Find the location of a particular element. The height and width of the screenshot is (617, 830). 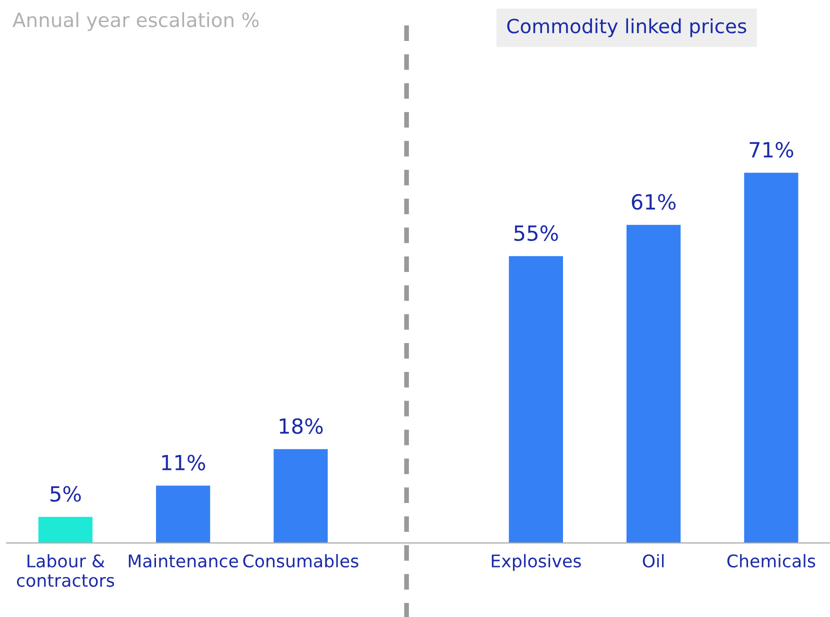

data-label: 55% is located at coordinates (536, 233).